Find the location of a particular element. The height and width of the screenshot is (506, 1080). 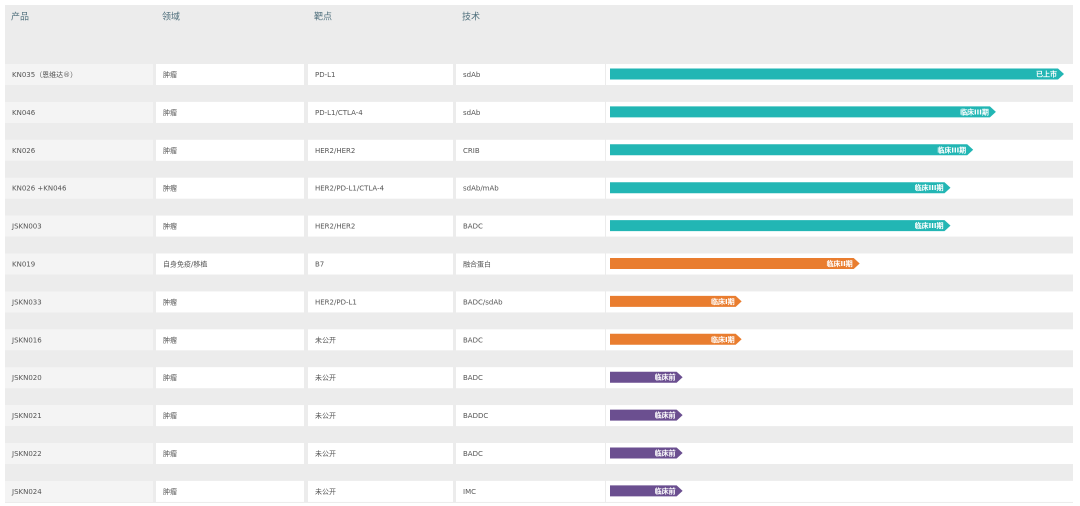

cell-text: IMC is located at coordinates (469, 492).